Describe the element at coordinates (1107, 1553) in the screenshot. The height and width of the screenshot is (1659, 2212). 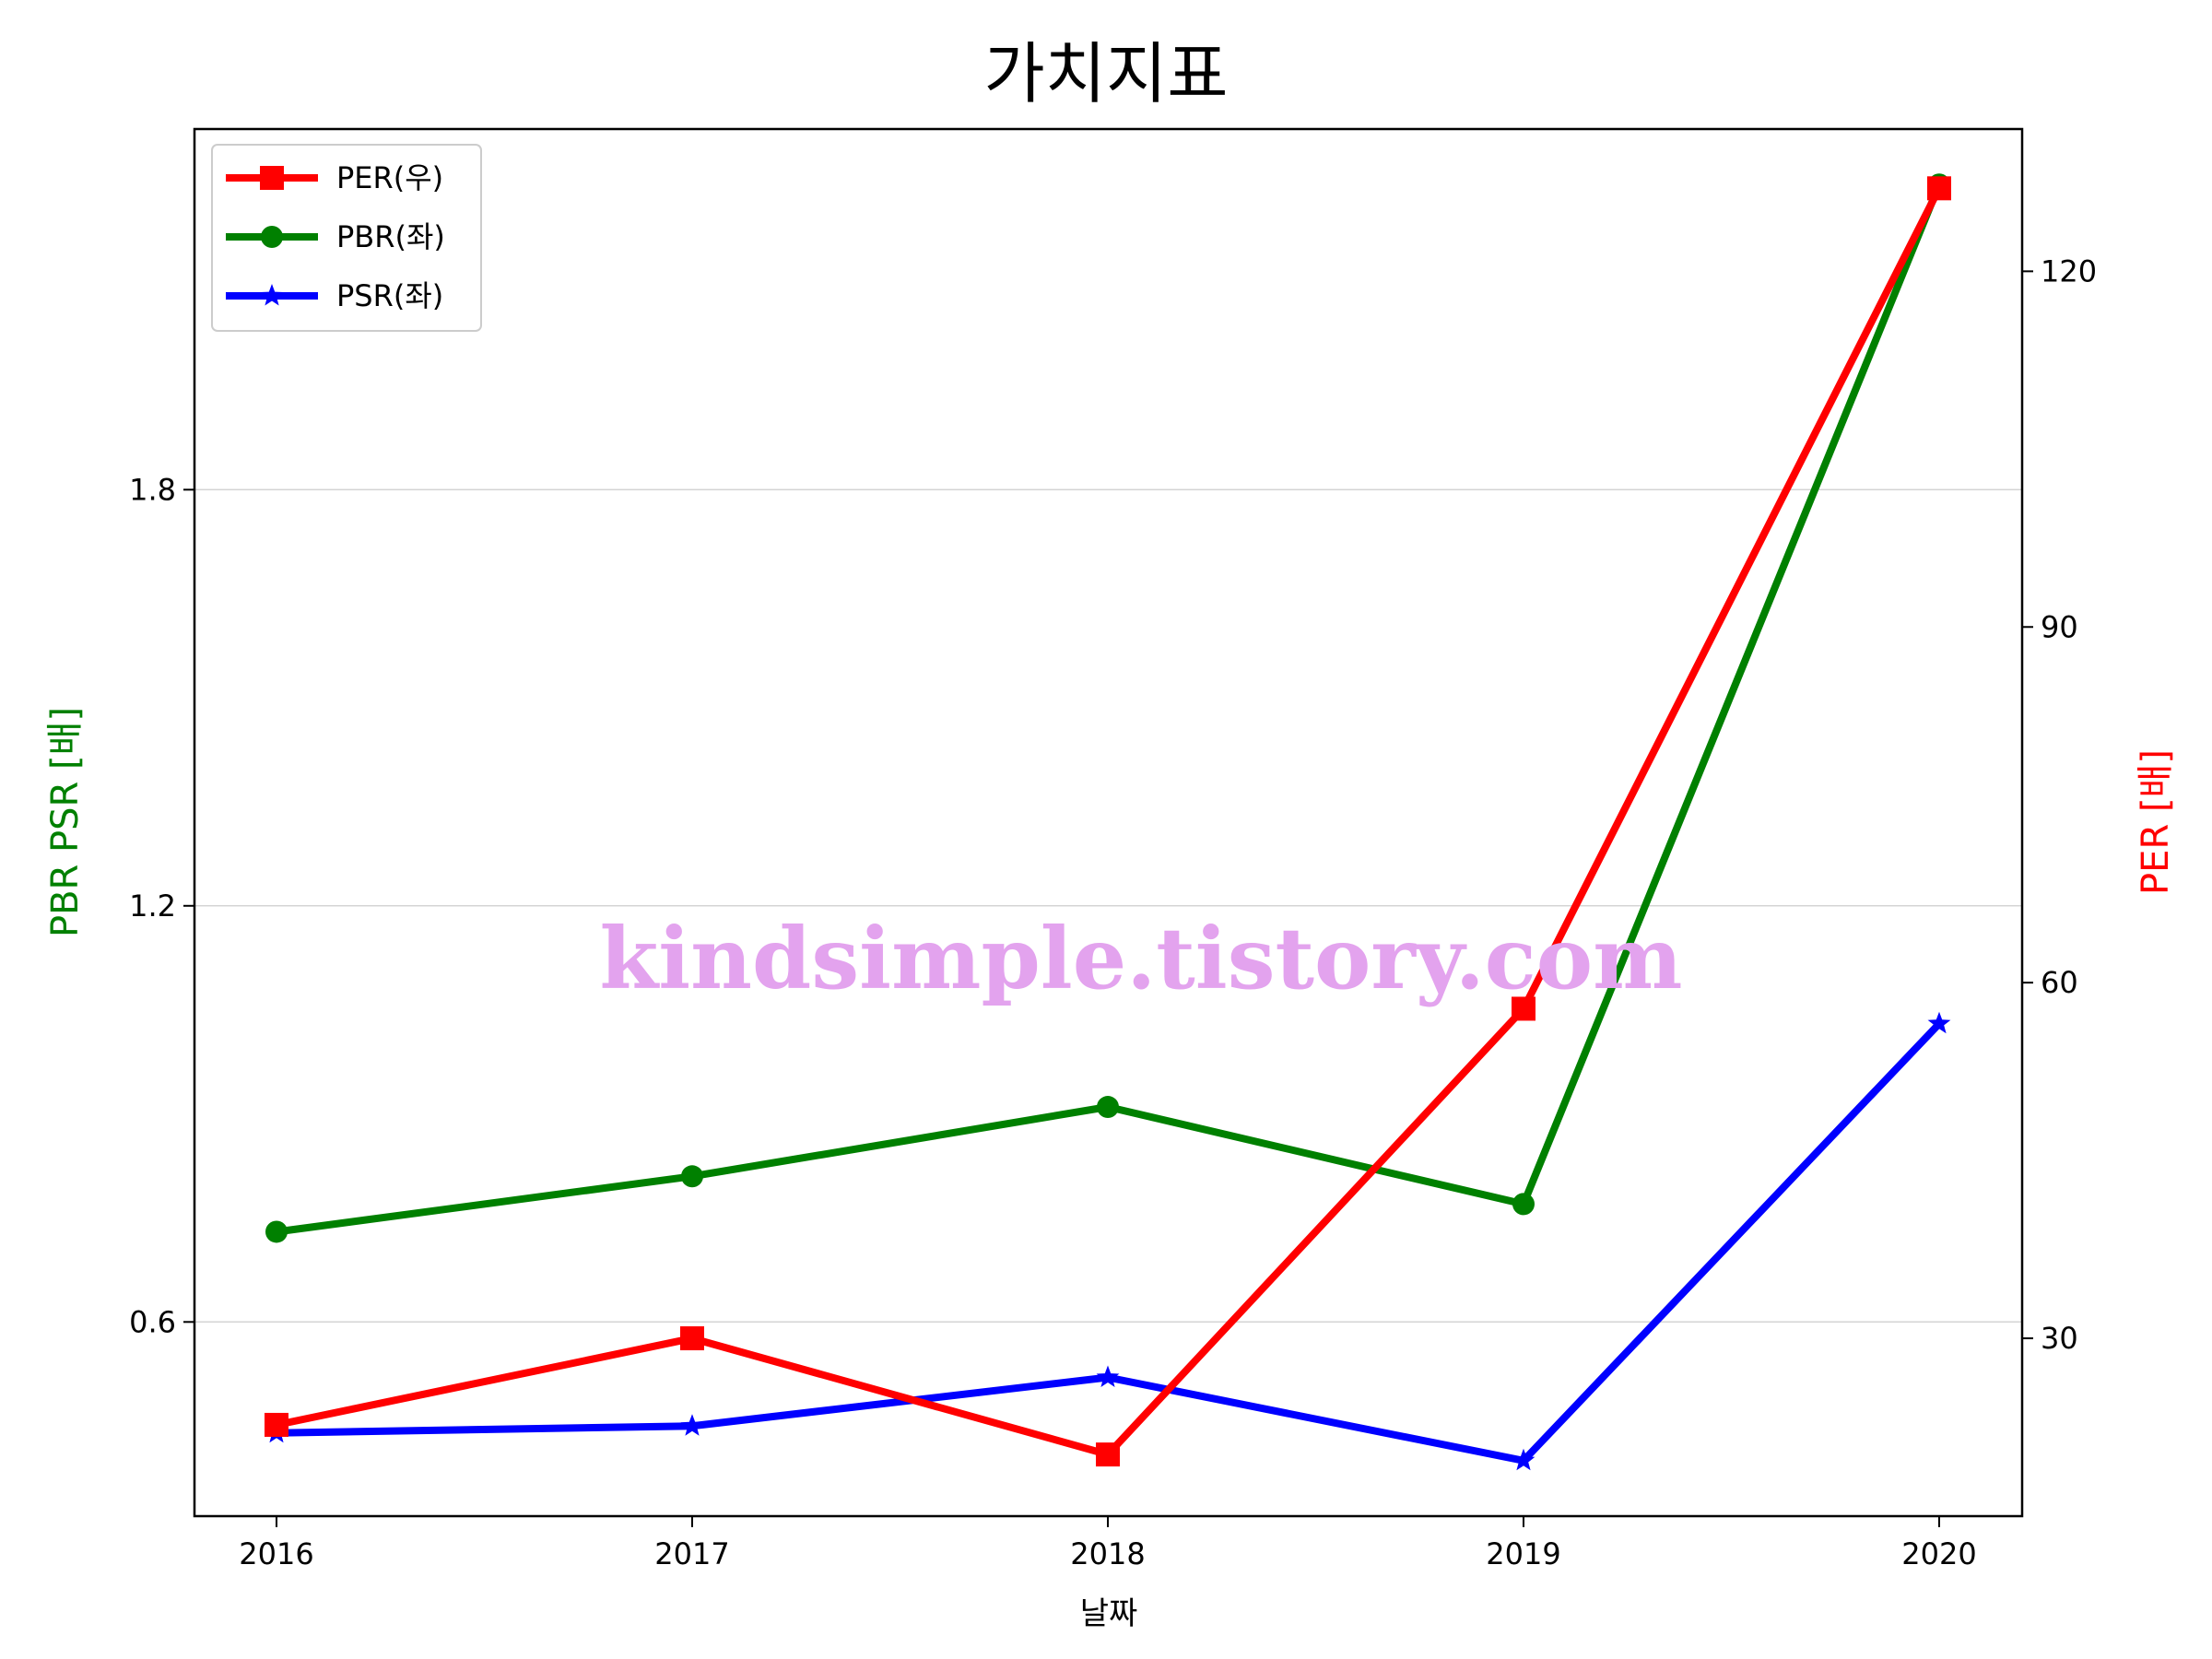
I see `x-tick-label: 2018` at that location.